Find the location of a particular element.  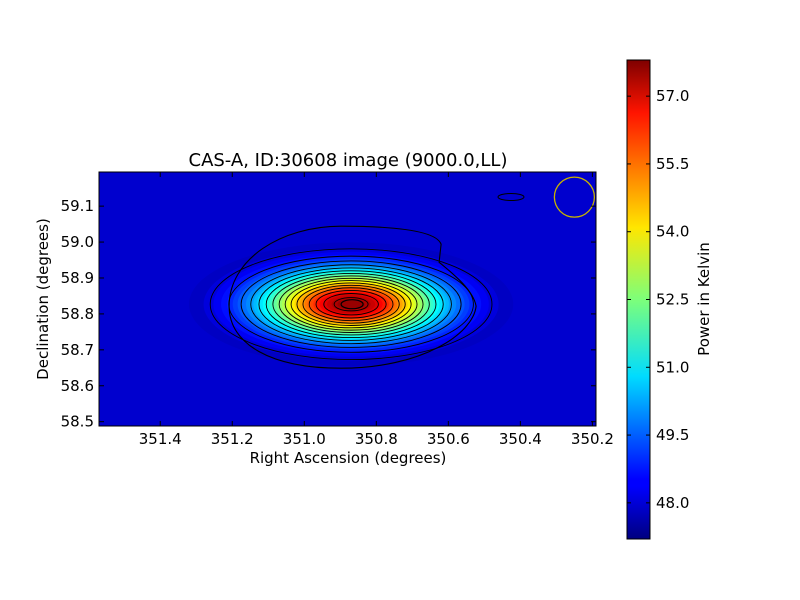

y-tick-label-1: 58.6 is located at coordinates (77, 386).